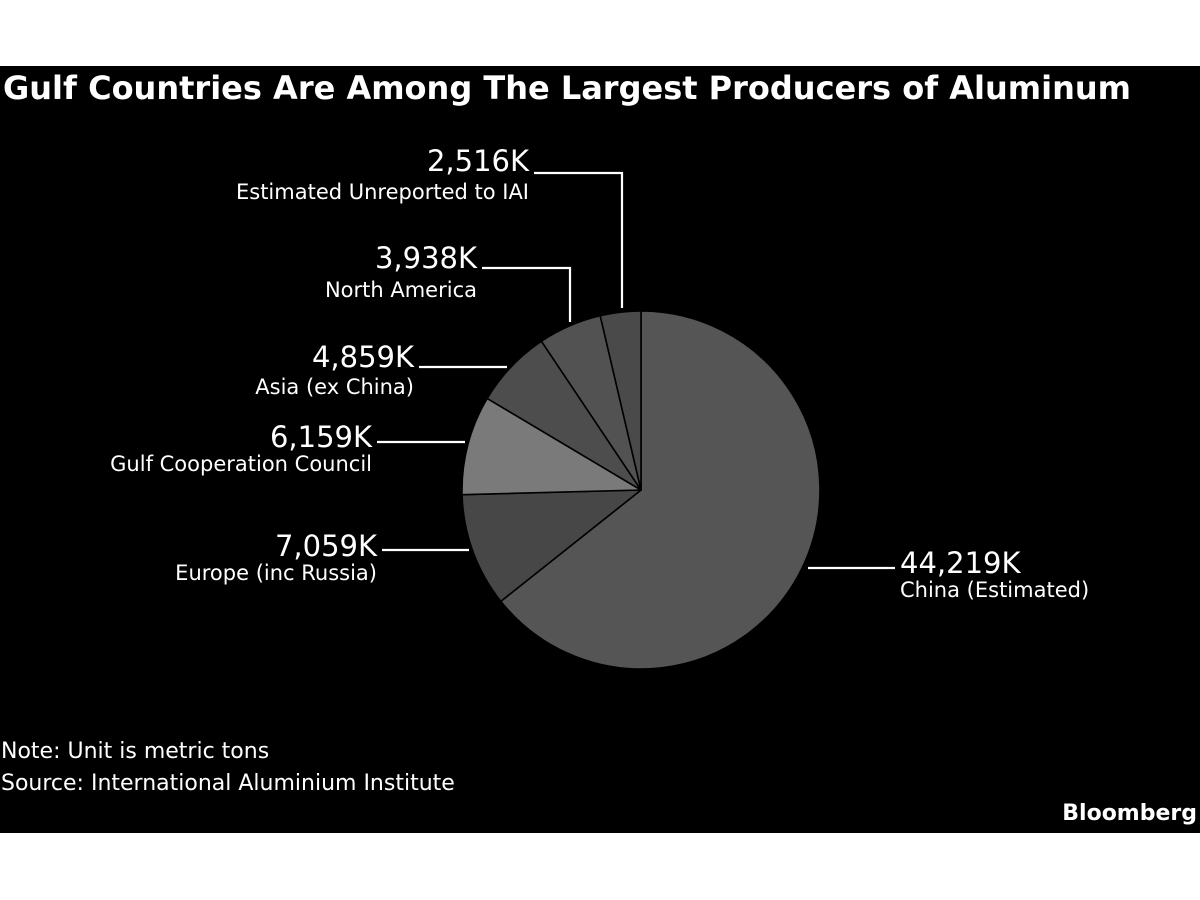 The width and height of the screenshot is (1200, 900). What do you see at coordinates (321, 437) in the screenshot?
I see `value-label-gulf-cooperation-council: 6,159K` at bounding box center [321, 437].